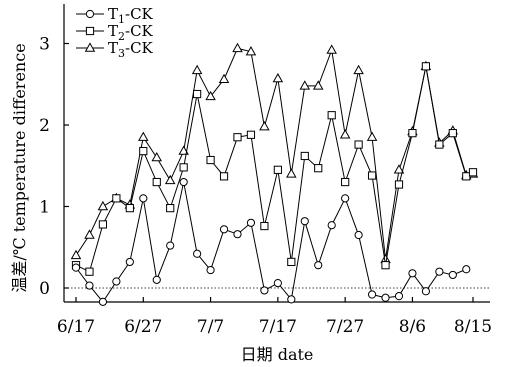  I want to click on x-axis-ticks: 6/17 6/27 7/7 7/17 7/27 8/6 8/15, so click(274, 317).